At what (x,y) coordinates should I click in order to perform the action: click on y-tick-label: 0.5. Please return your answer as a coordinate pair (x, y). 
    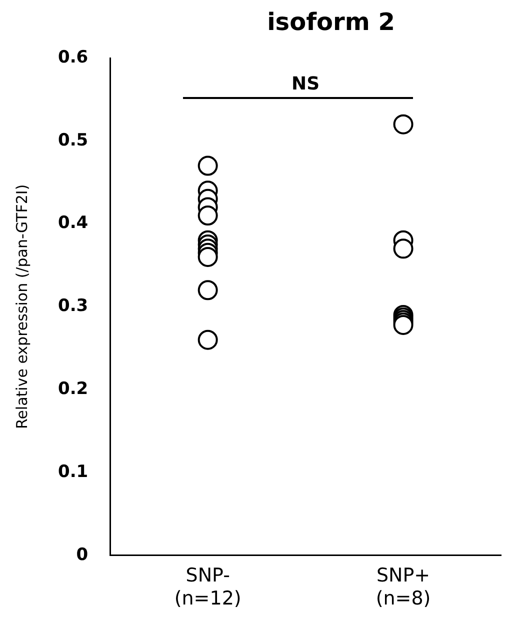
    Looking at the image, I should click on (73, 140).